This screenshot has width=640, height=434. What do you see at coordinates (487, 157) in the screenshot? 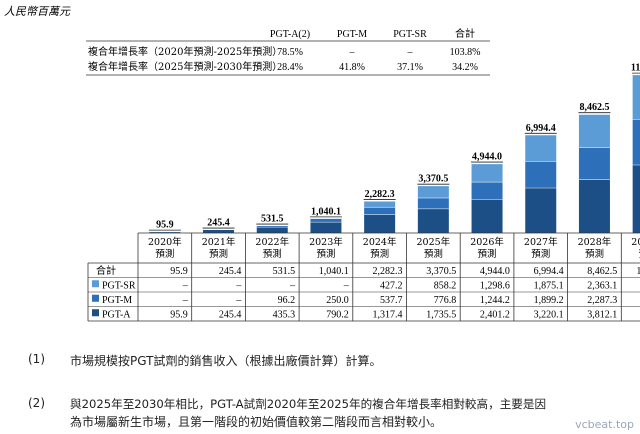
I see `bar-total-label: 4,944.0` at bounding box center [487, 157].